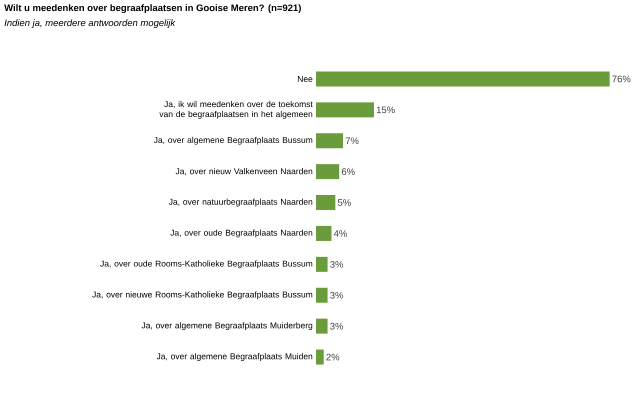  Describe the element at coordinates (348, 171) in the screenshot. I see `data-label: 6%` at that location.